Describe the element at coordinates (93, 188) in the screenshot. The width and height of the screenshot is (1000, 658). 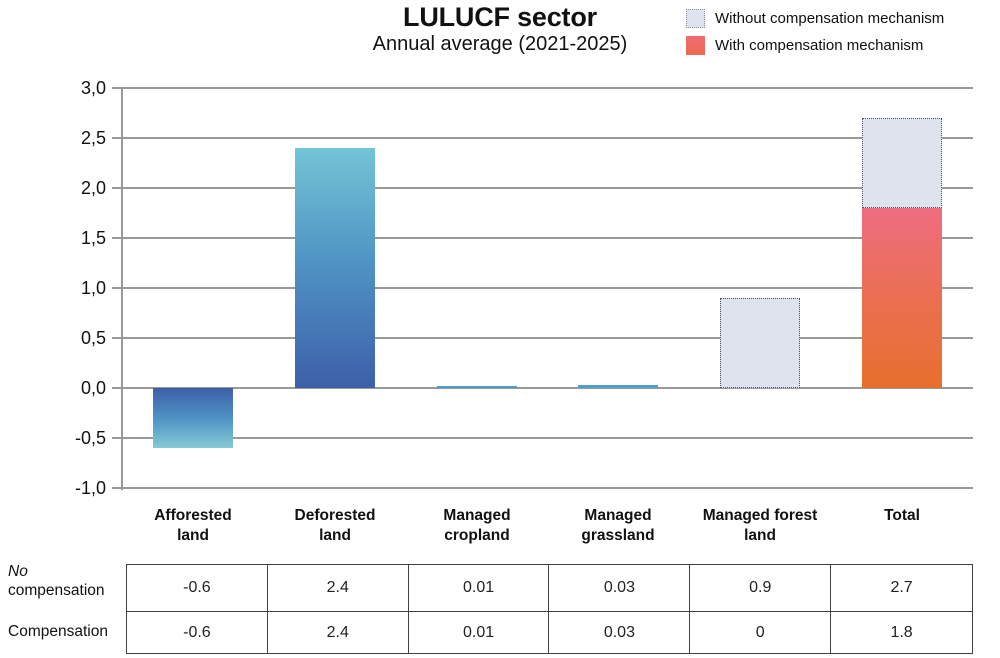
I see `y-axis-tick-label: 2,0` at that location.